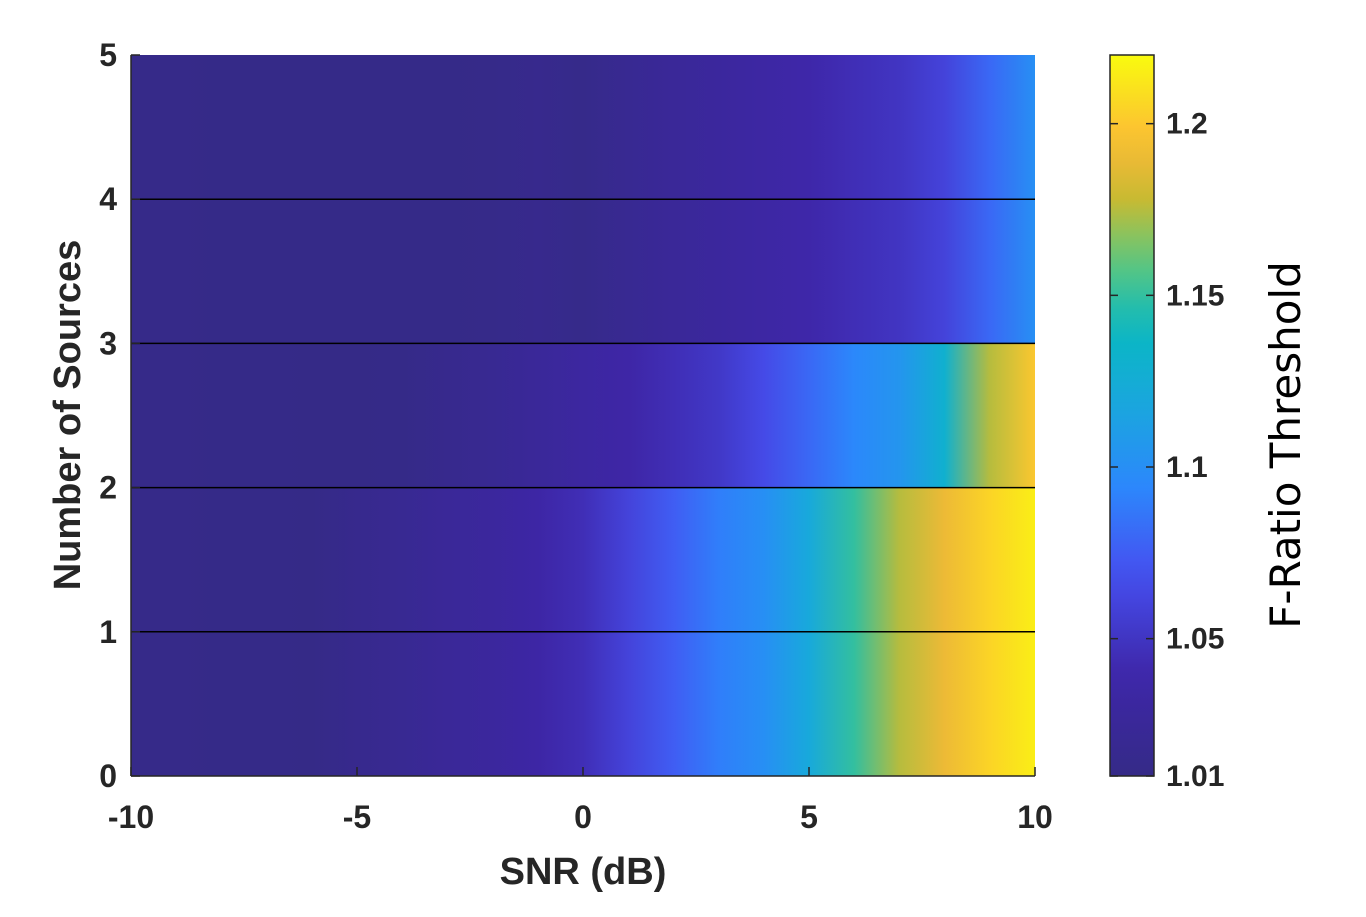 Image resolution: width=1366 pixels, height=917 pixels. What do you see at coordinates (583, 872) in the screenshot?
I see `x-axis-label: SNR (dB)` at bounding box center [583, 872].